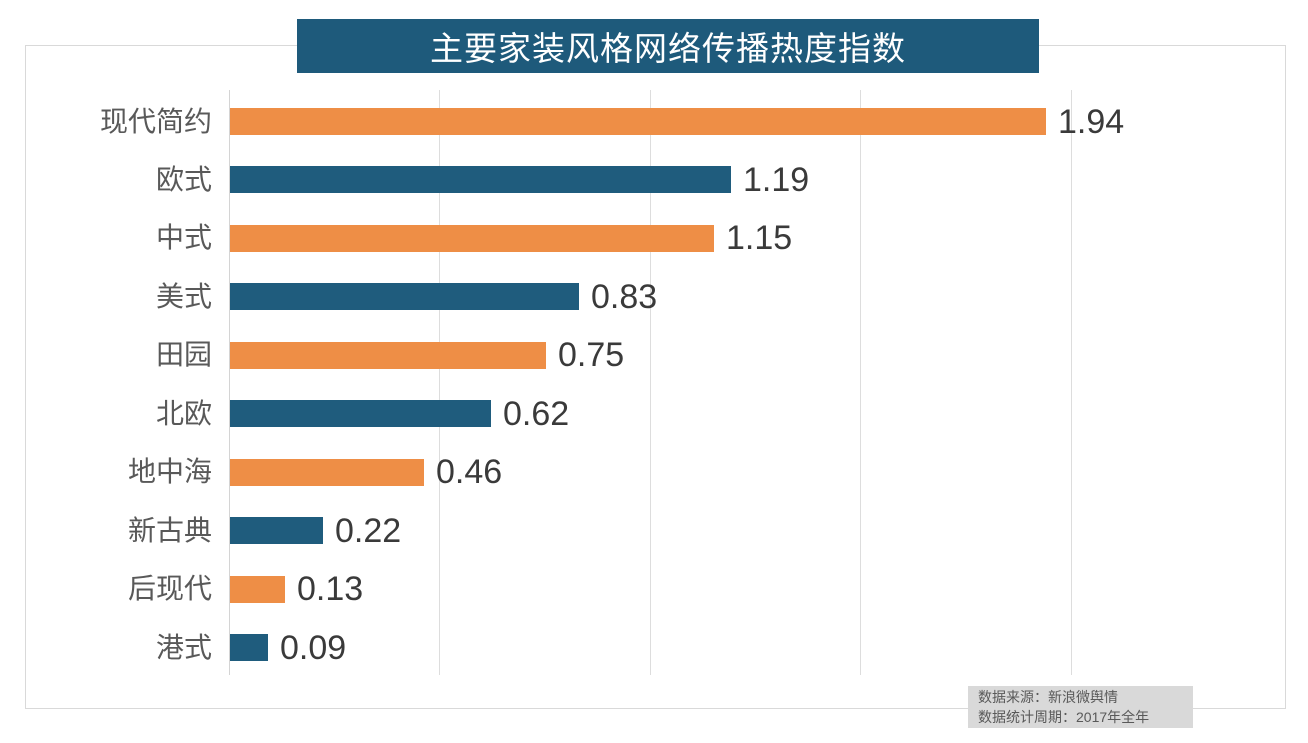 The image size is (1308, 743). What do you see at coordinates (183, 237) in the screenshot?
I see `category-label: 中式` at bounding box center [183, 237].